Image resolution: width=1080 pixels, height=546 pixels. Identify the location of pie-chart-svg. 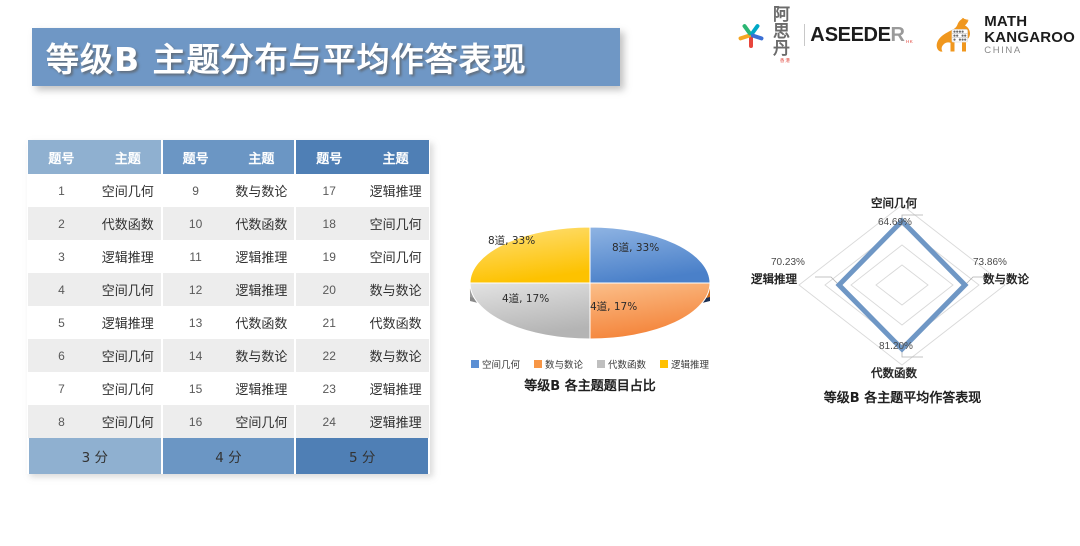
(590, 283).